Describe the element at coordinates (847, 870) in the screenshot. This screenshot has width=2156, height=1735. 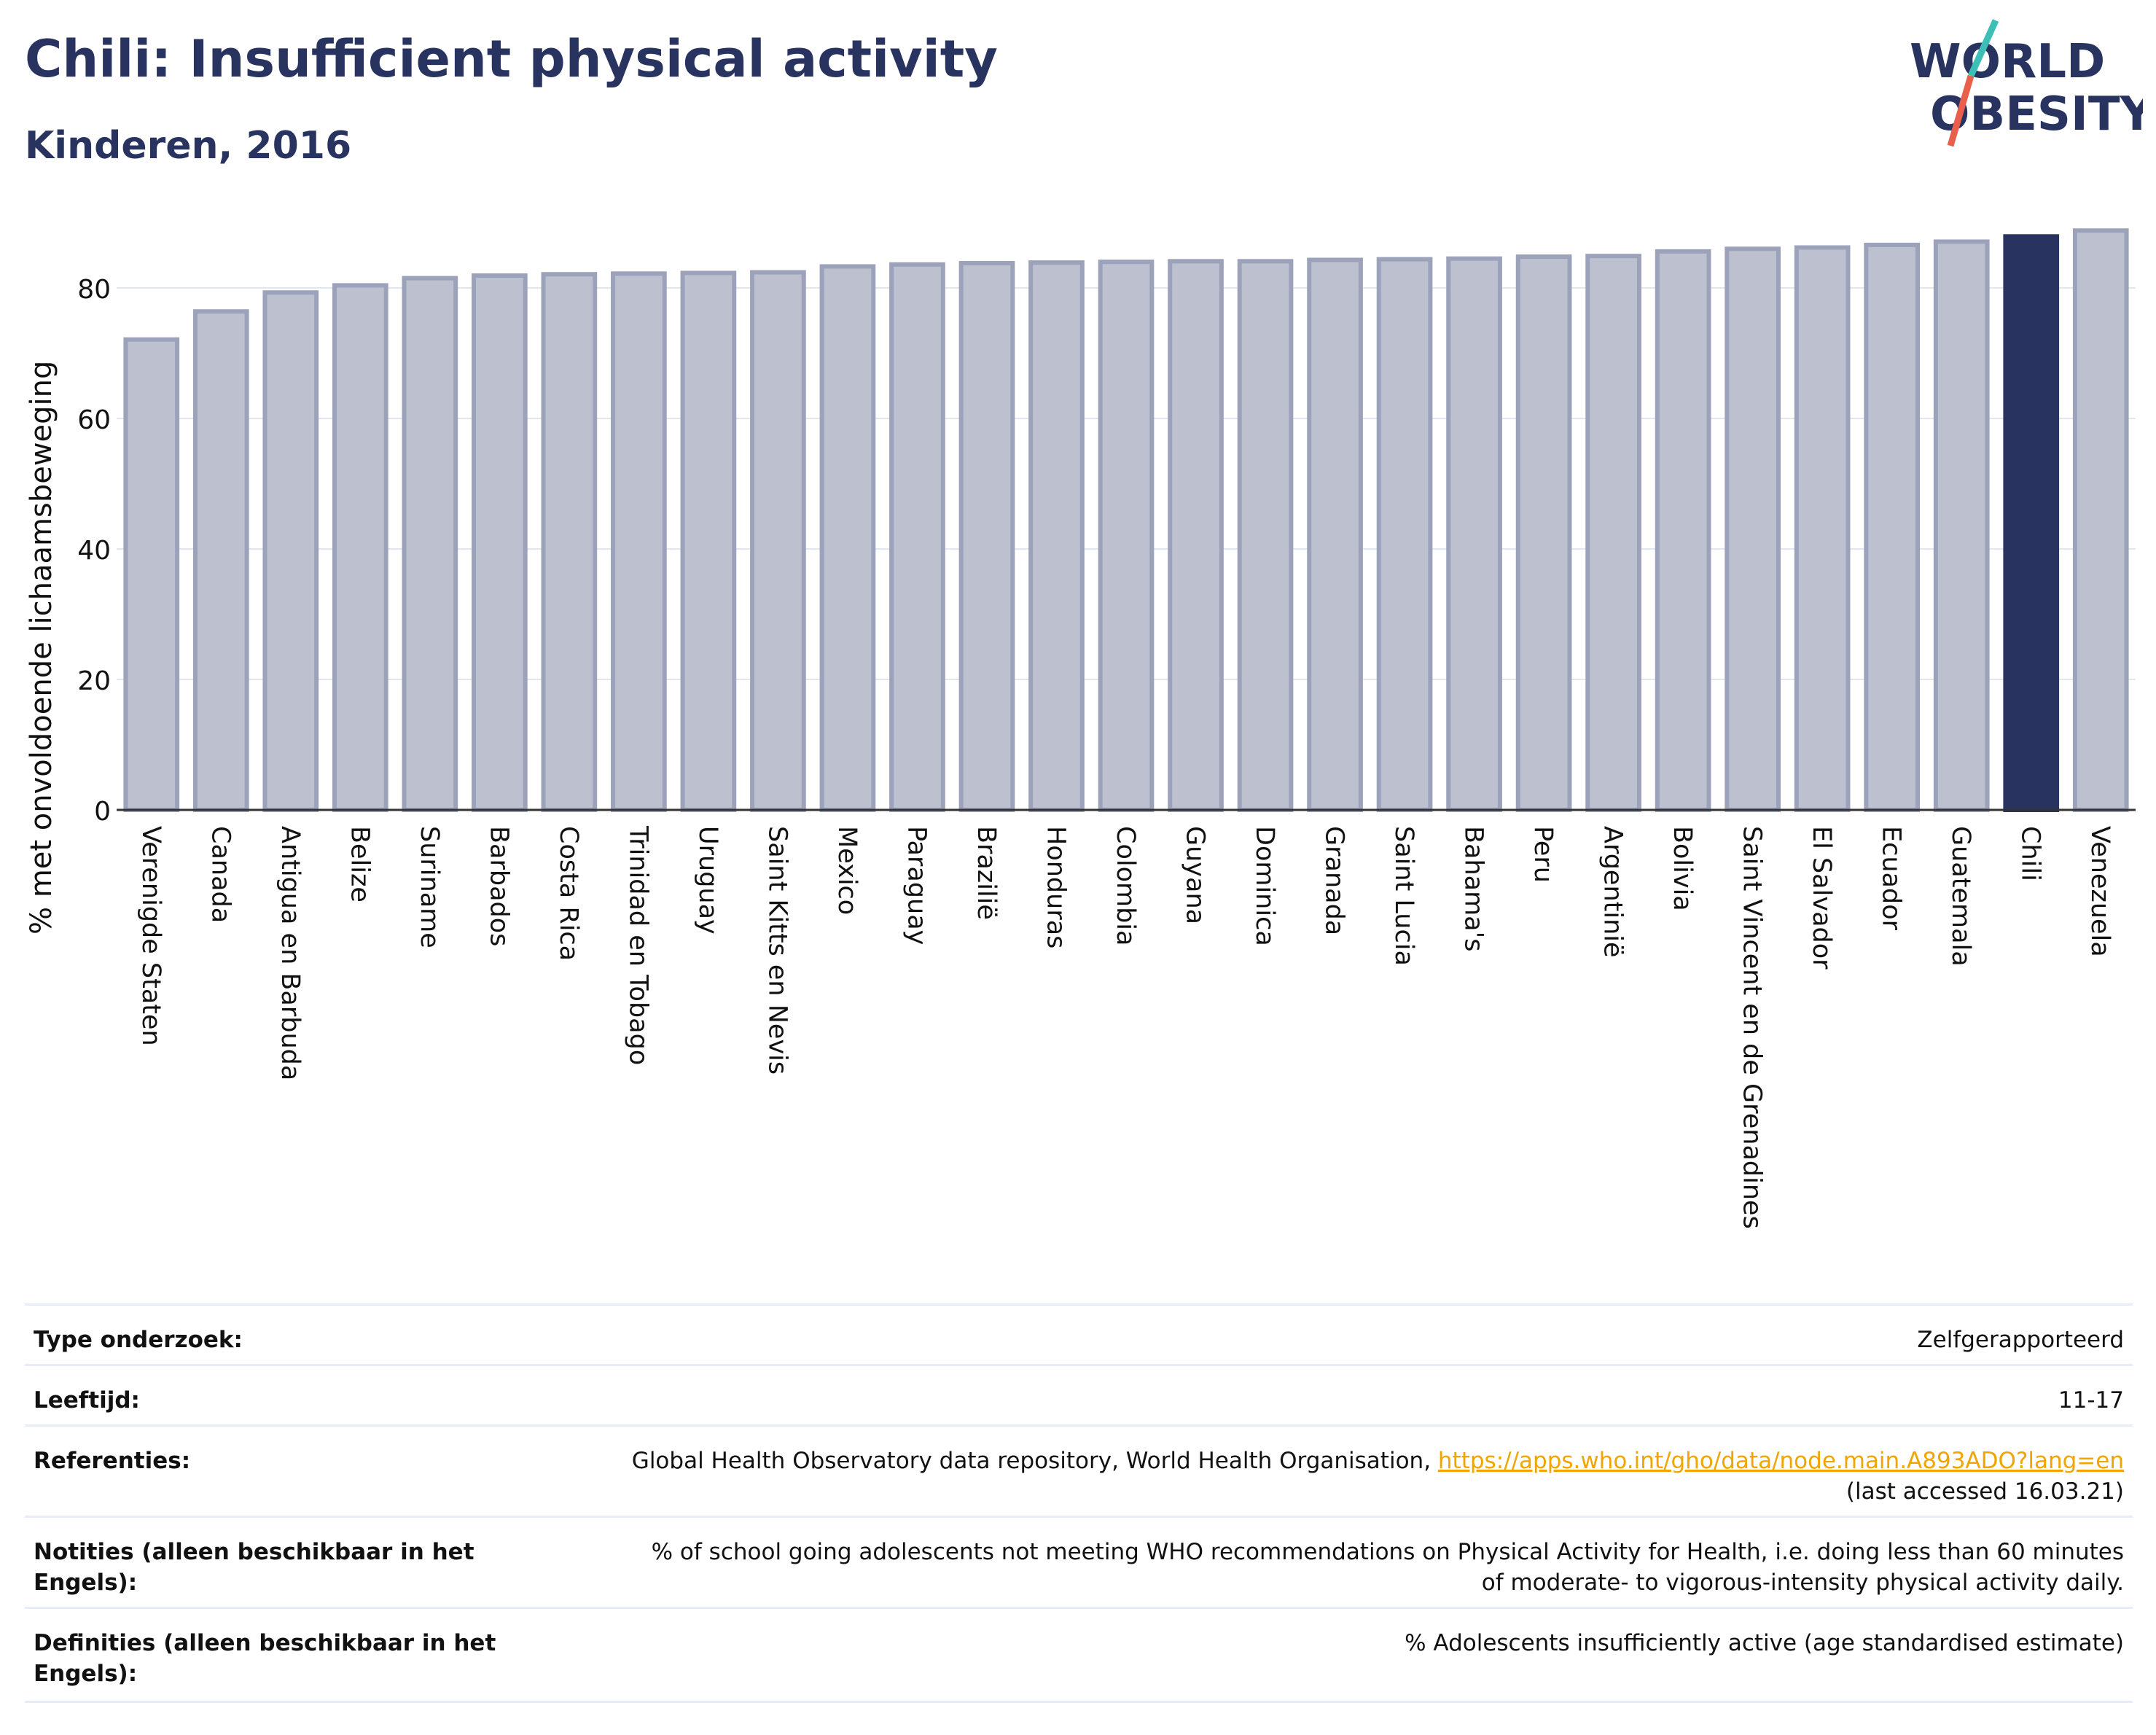
I see `x-tick-label: Mexico` at that location.